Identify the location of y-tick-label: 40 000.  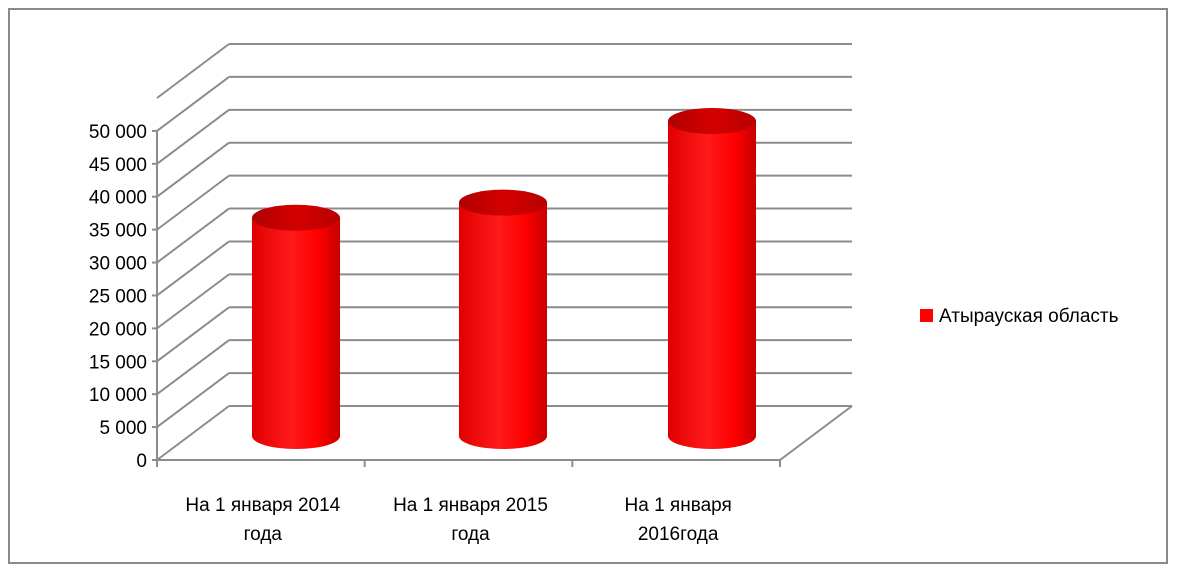
(118, 198).